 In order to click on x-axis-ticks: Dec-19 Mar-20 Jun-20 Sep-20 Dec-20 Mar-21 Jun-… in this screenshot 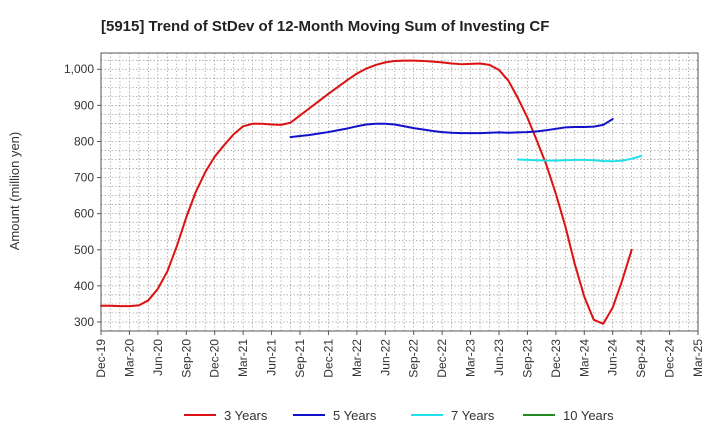, I will do `click(399, 354)`.